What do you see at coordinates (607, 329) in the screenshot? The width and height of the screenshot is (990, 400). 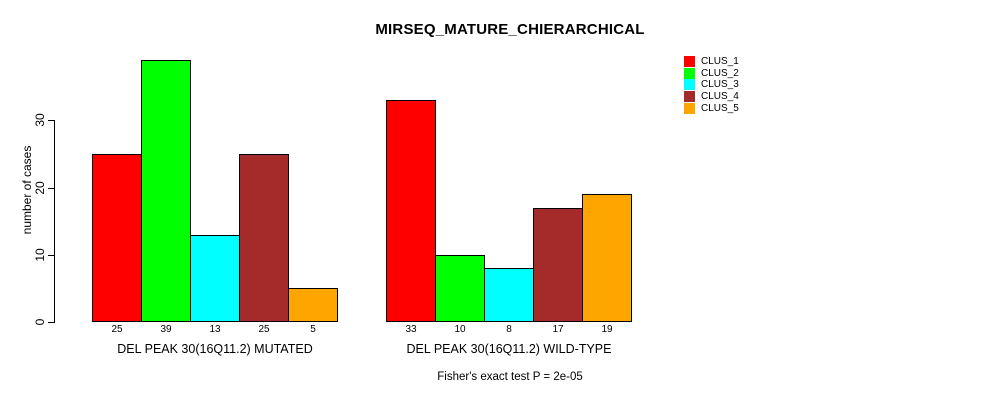 I see `bar-value-label: 19` at bounding box center [607, 329].